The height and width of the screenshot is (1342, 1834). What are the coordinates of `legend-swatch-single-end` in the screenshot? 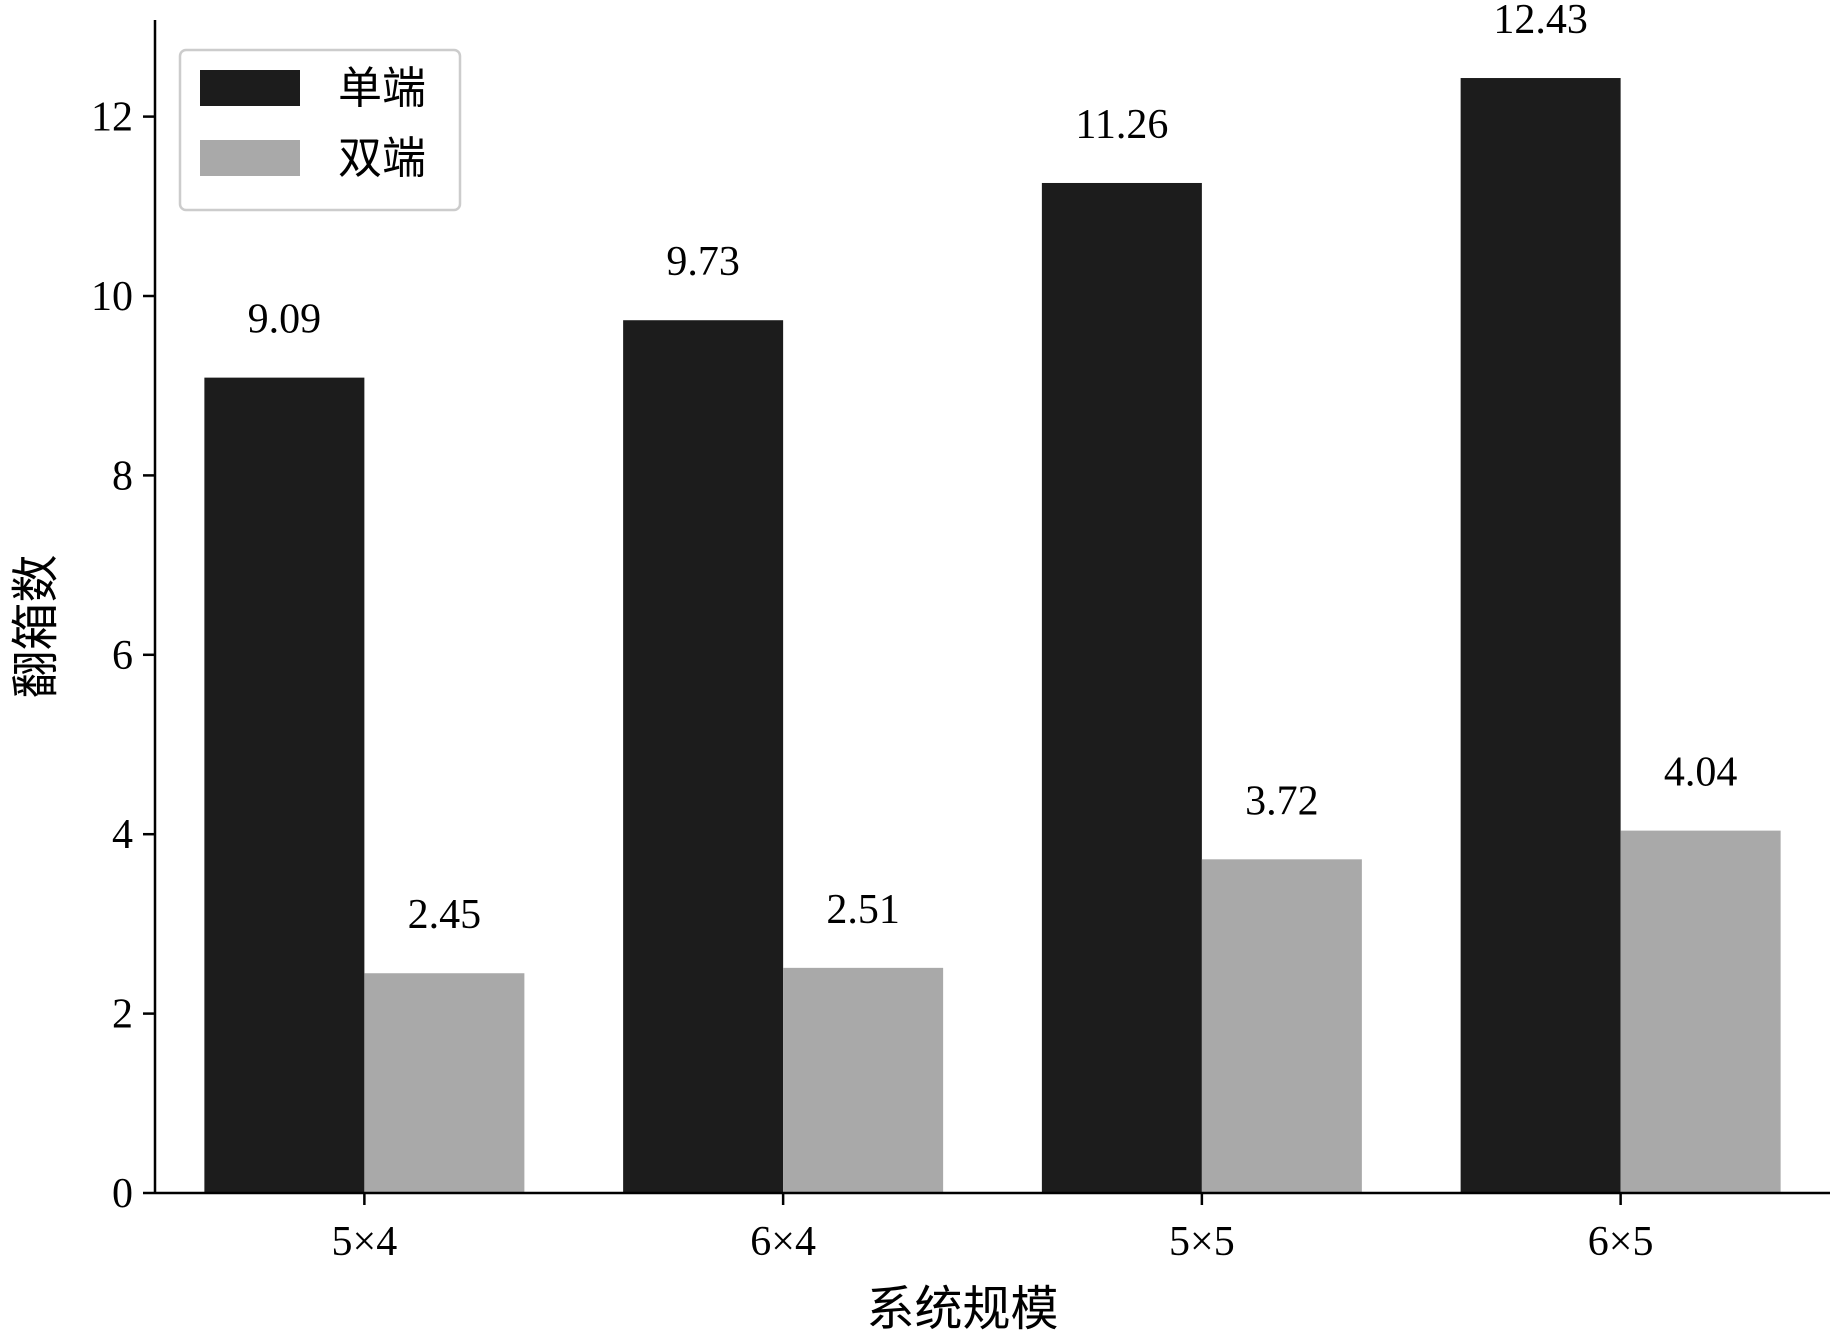 It's located at (250, 88).